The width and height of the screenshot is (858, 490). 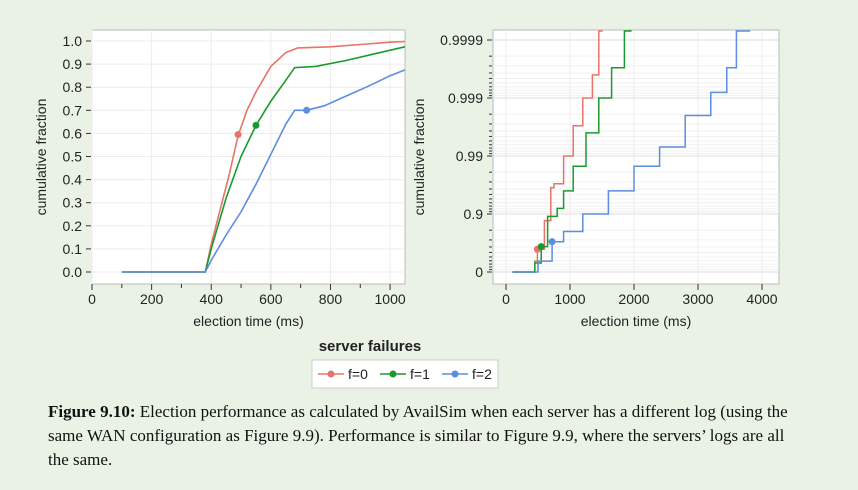 What do you see at coordinates (370, 346) in the screenshot?
I see `legend-title: server failures` at bounding box center [370, 346].